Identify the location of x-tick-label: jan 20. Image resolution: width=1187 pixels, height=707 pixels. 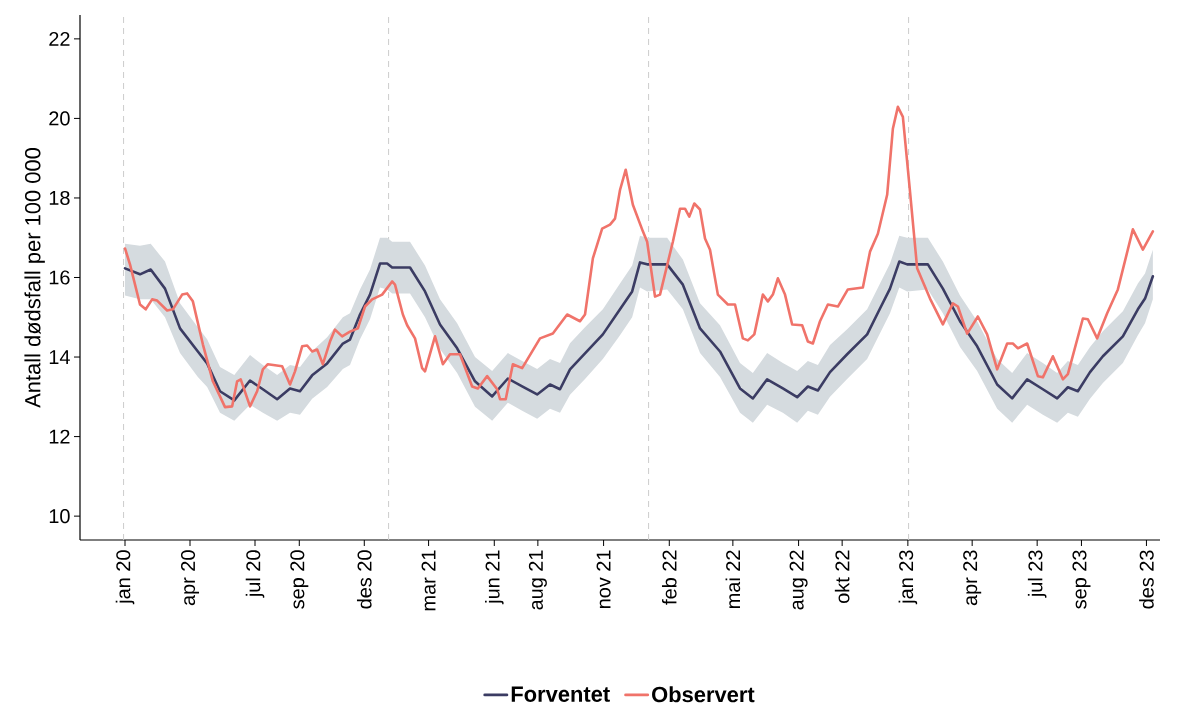
(125, 577).